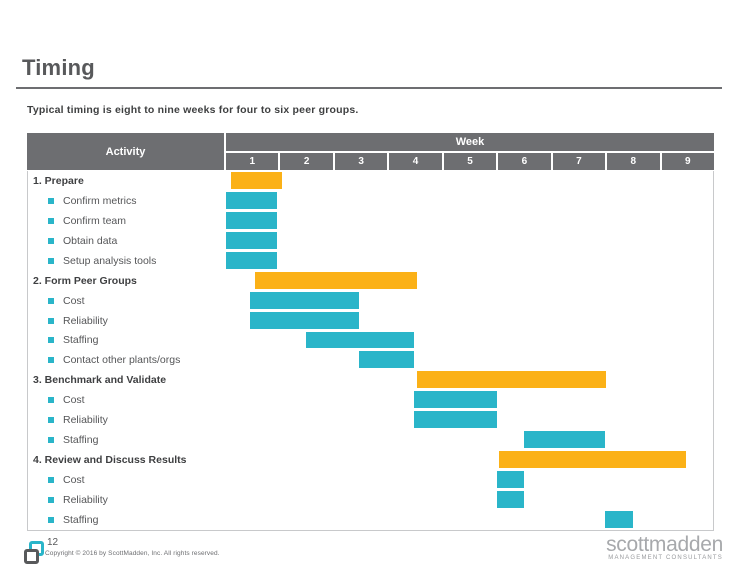  Describe the element at coordinates (110, 260) in the screenshot. I see `gantt-row-label-text: Setup analysis tools` at that location.